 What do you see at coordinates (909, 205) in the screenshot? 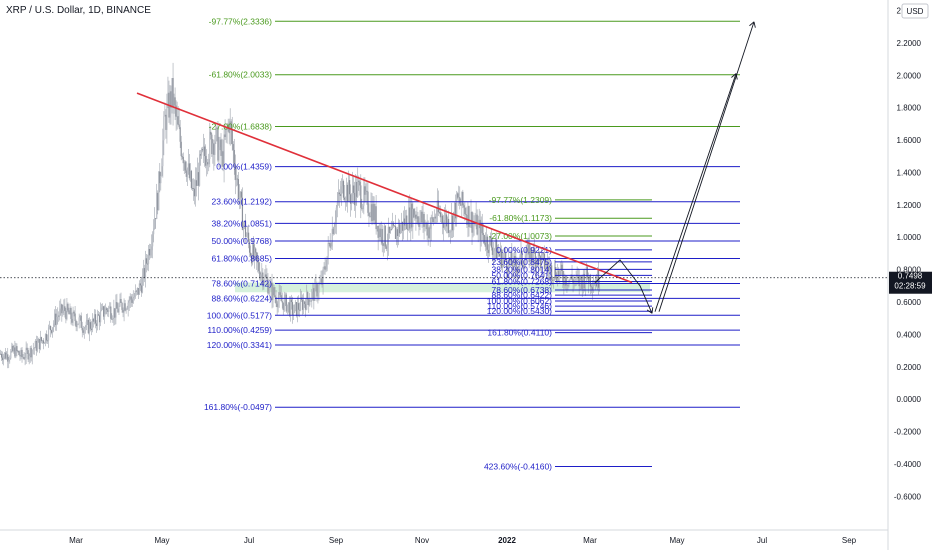
I see `y-tick-label: 1.2000` at bounding box center [909, 205].